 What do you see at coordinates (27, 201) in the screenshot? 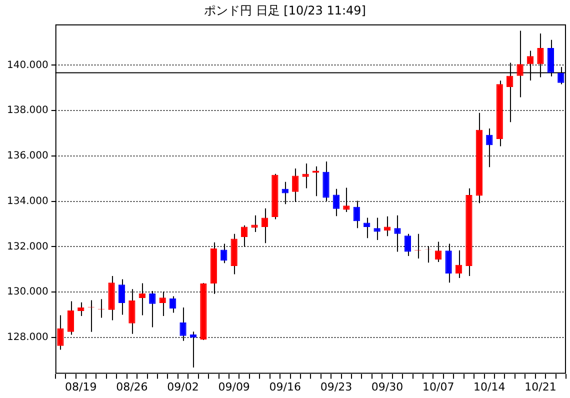
I see `y-tick-label: 134.000` at bounding box center [27, 201].